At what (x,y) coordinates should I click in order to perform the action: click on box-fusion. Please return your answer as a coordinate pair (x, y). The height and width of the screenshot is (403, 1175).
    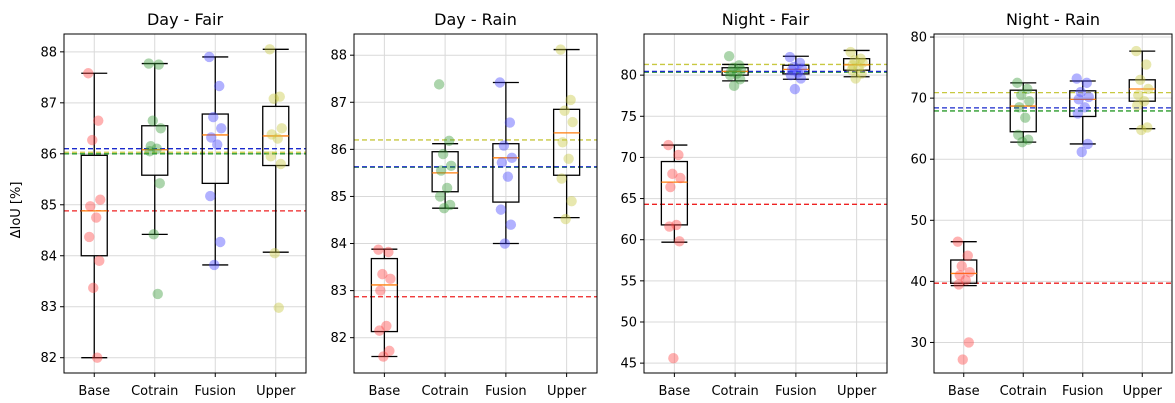
    Looking at the image, I should click on (506, 173).